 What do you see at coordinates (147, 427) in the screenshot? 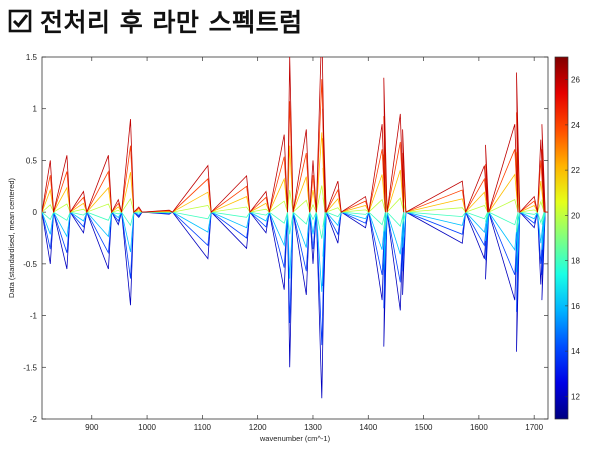
I see `x-tick-label: 1000` at bounding box center [147, 427].